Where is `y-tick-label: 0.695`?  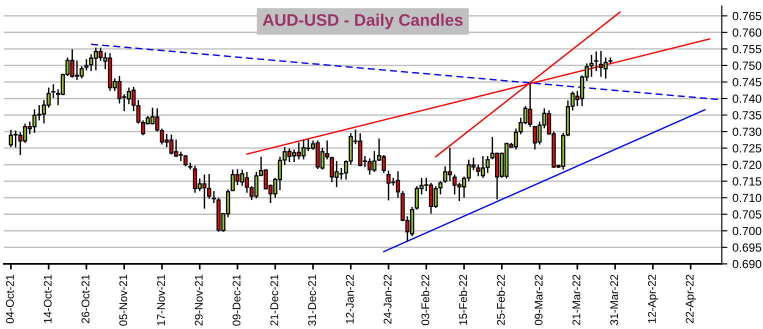 y-tick-label: 0.695 is located at coordinates (747, 247).